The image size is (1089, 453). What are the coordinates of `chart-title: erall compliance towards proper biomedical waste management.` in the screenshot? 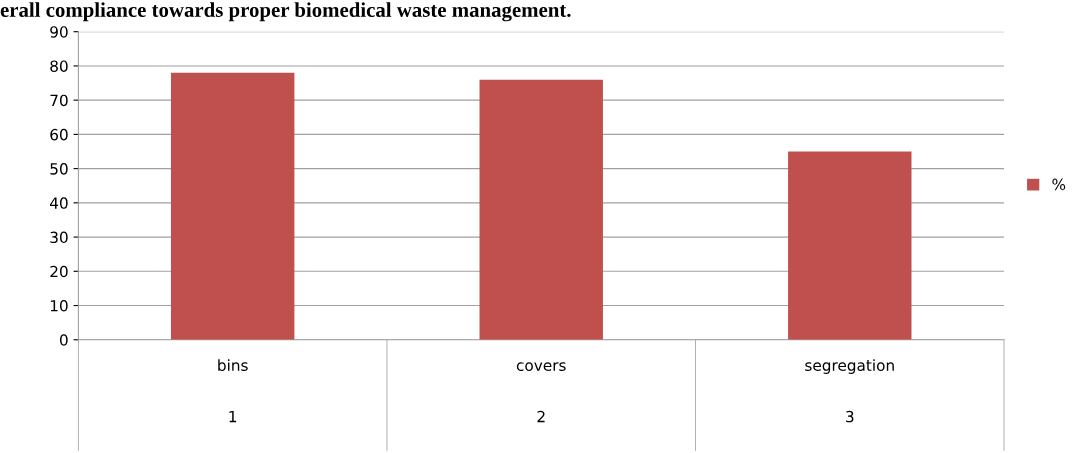 It's located at (285, 12).